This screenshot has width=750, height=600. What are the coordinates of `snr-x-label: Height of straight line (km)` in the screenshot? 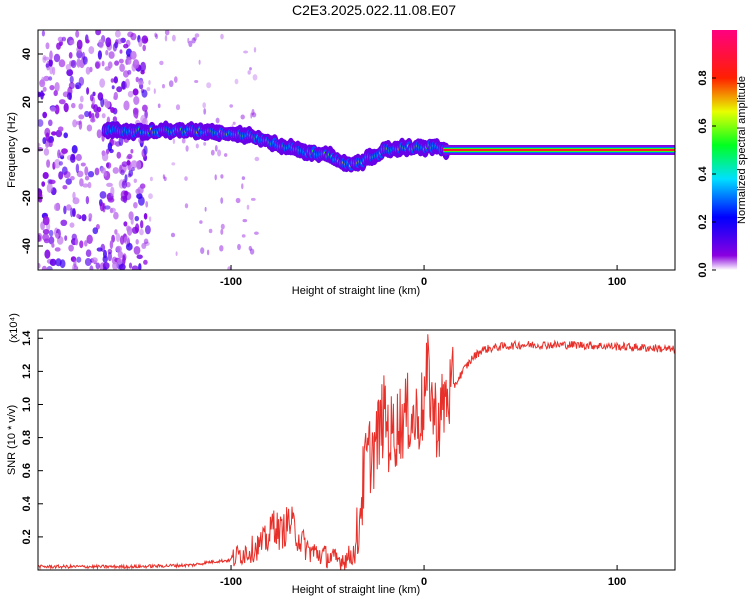 It's located at (356, 590).